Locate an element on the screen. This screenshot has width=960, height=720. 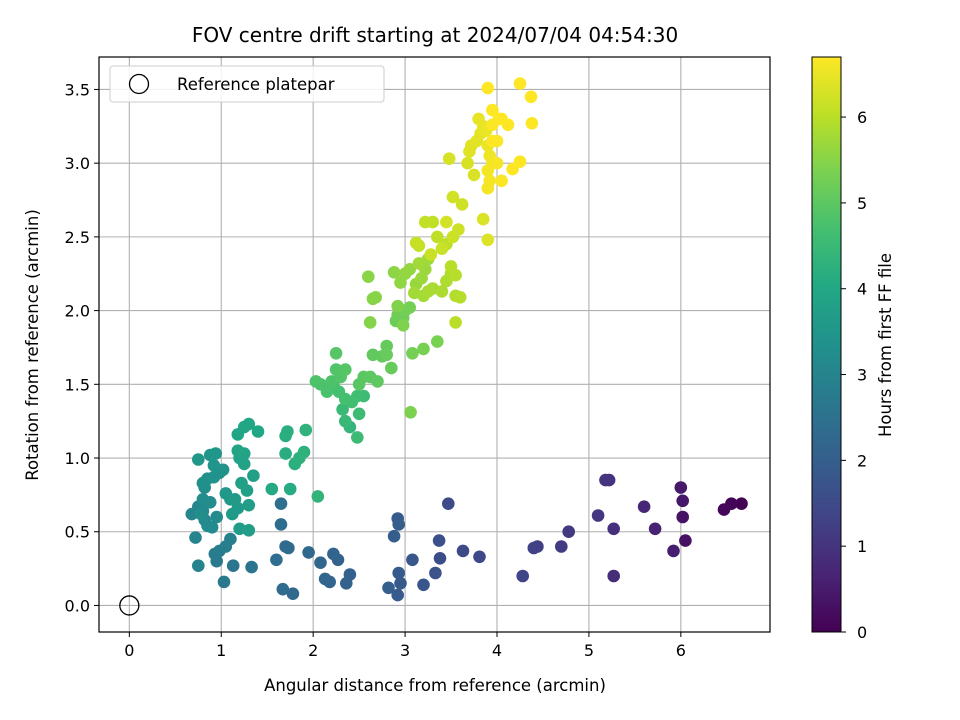
x-tick-label: 5 is located at coordinates (589, 650).